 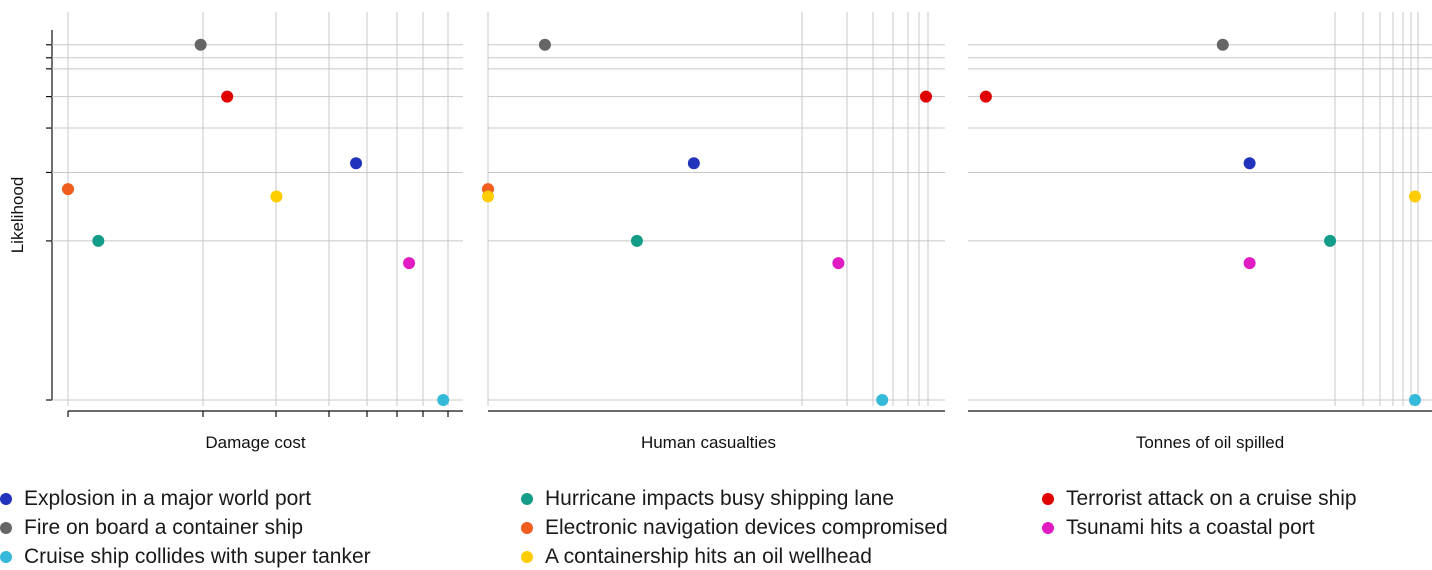 I want to click on y-axis-label: Likelihood, so click(x=17, y=215).